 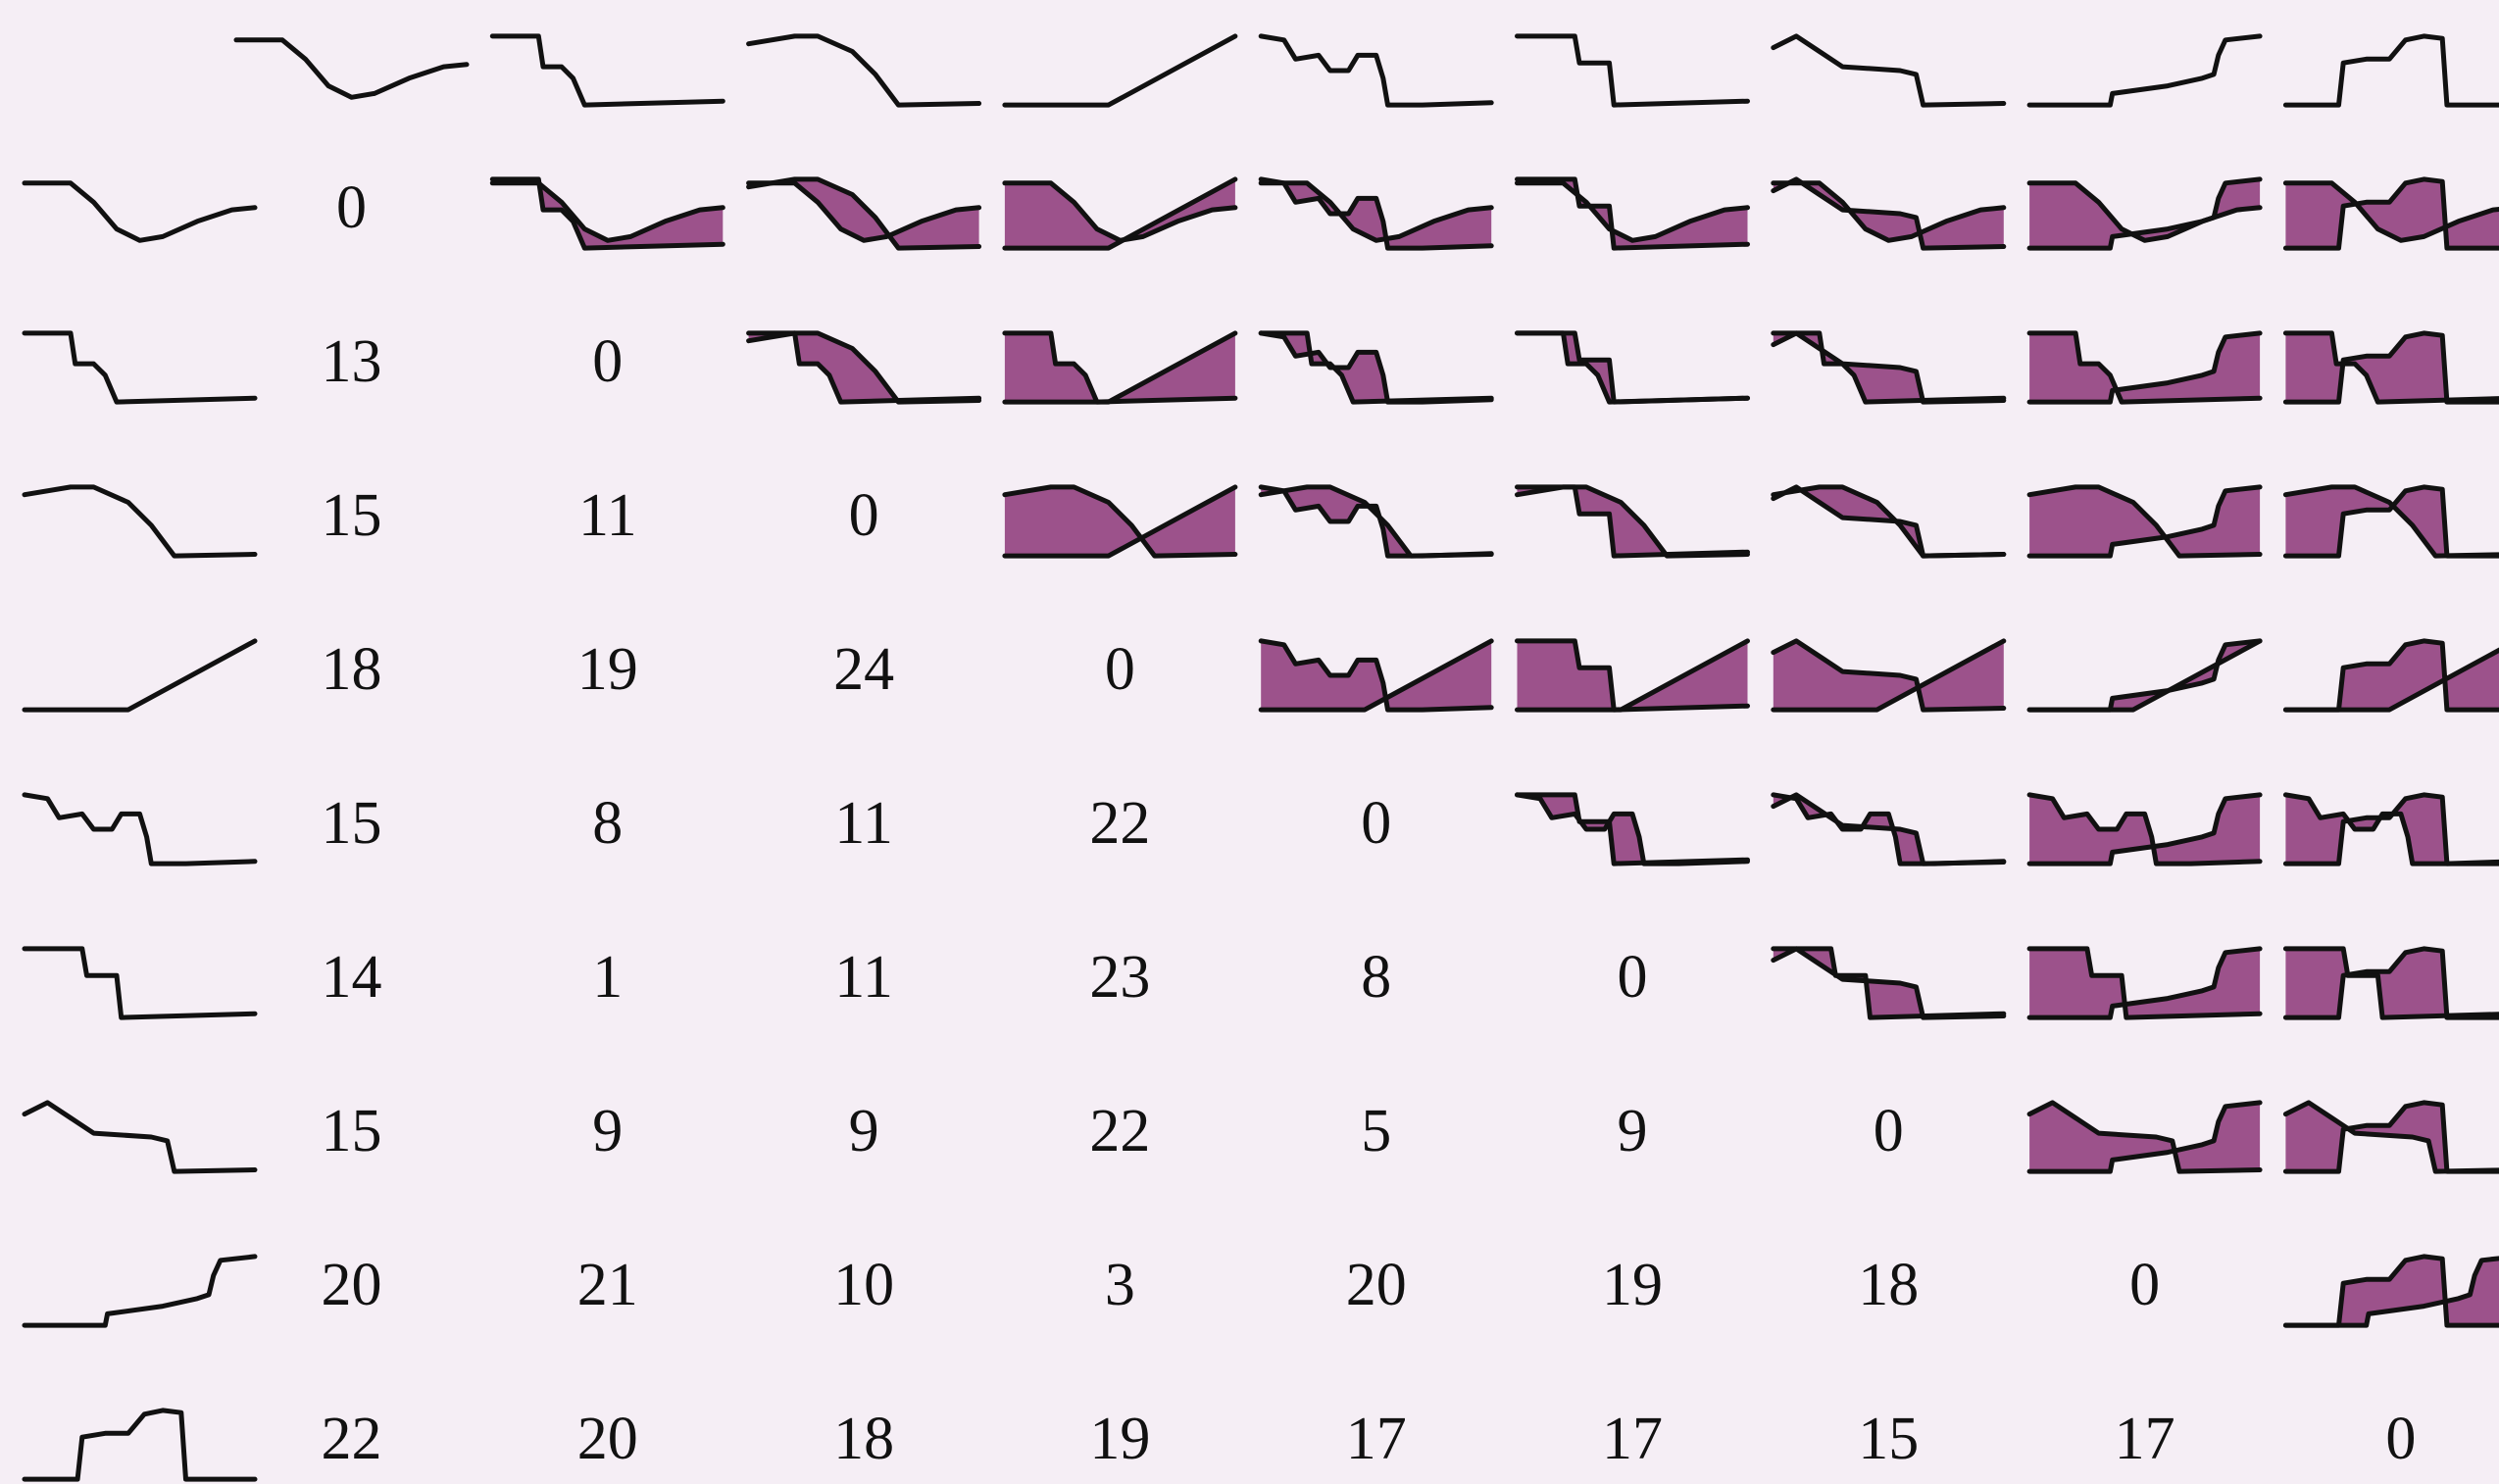 What do you see at coordinates (1376, 1131) in the screenshot?
I see `distance-value: 5` at bounding box center [1376, 1131].